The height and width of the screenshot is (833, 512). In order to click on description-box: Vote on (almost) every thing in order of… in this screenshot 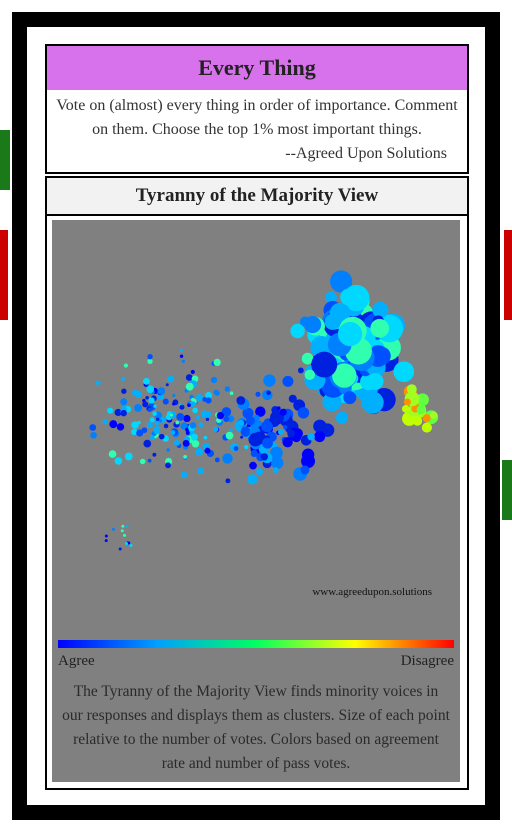, I will do `click(257, 132)`.